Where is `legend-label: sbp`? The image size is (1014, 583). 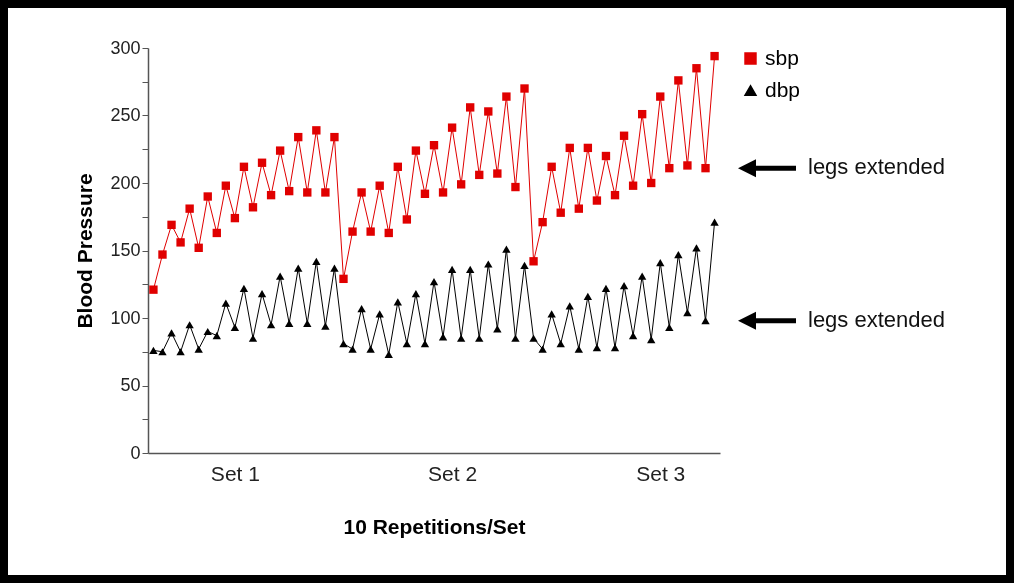
legend-label: sbp is located at coordinates (782, 57).